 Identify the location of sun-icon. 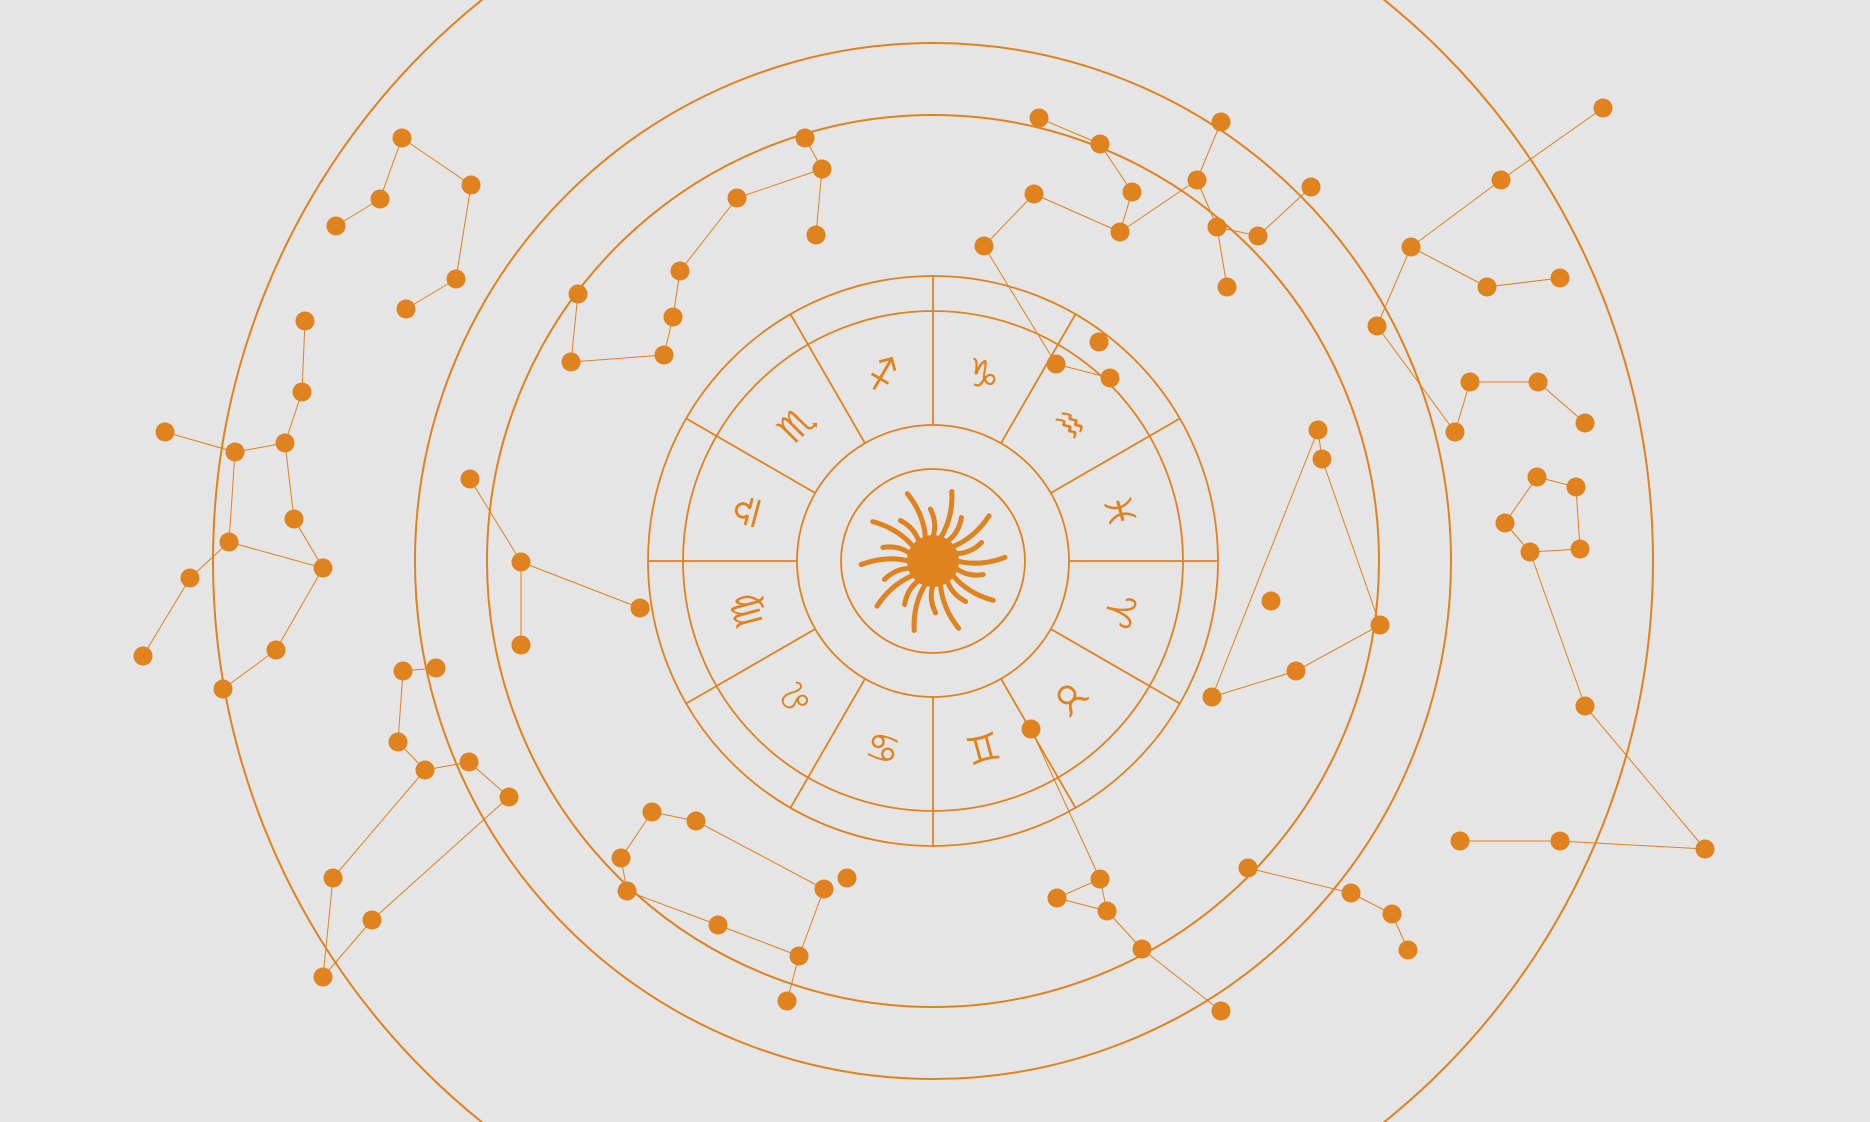
(933, 561).